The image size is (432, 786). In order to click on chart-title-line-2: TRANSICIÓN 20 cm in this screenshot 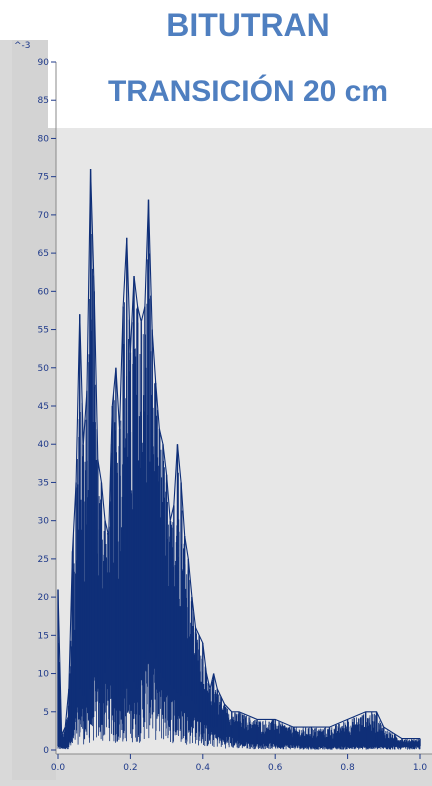, I will do `click(248, 91)`.